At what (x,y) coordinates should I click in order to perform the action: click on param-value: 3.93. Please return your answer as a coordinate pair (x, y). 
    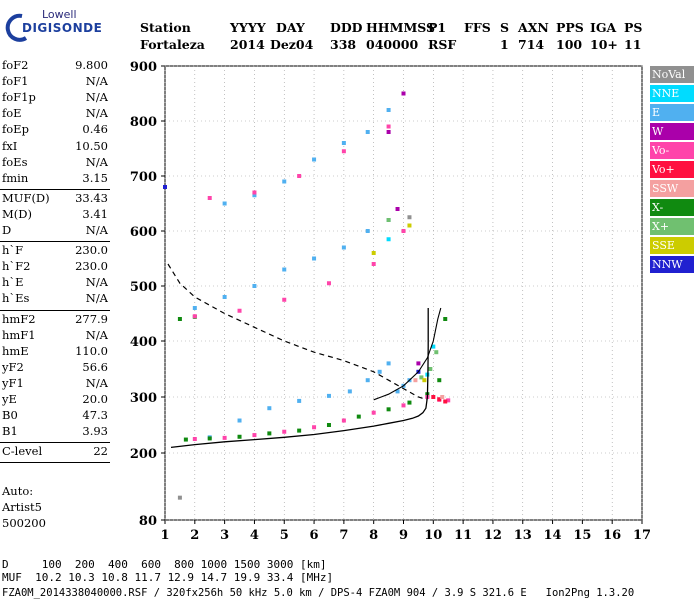
    Looking at the image, I should click on (95, 431).